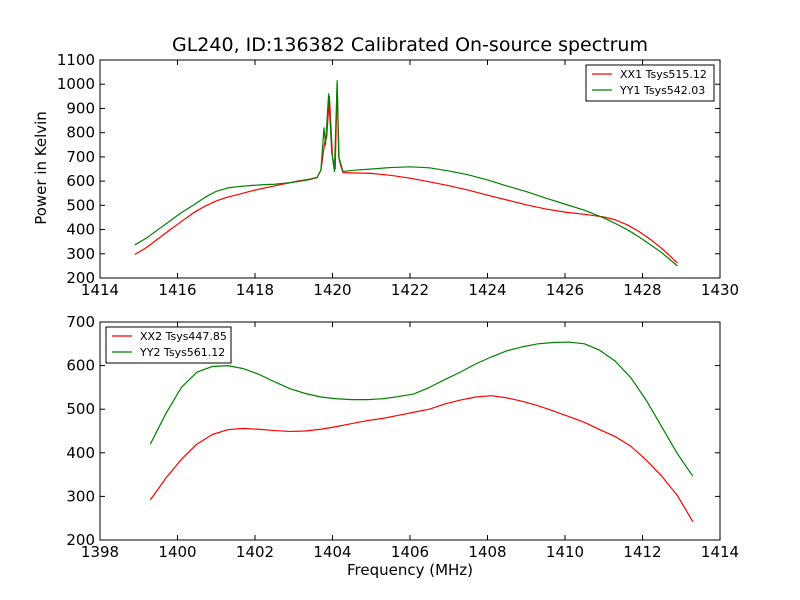  What do you see at coordinates (183, 336) in the screenshot?
I see `legend-label-1: XX2 Tsys447.85` at bounding box center [183, 336].